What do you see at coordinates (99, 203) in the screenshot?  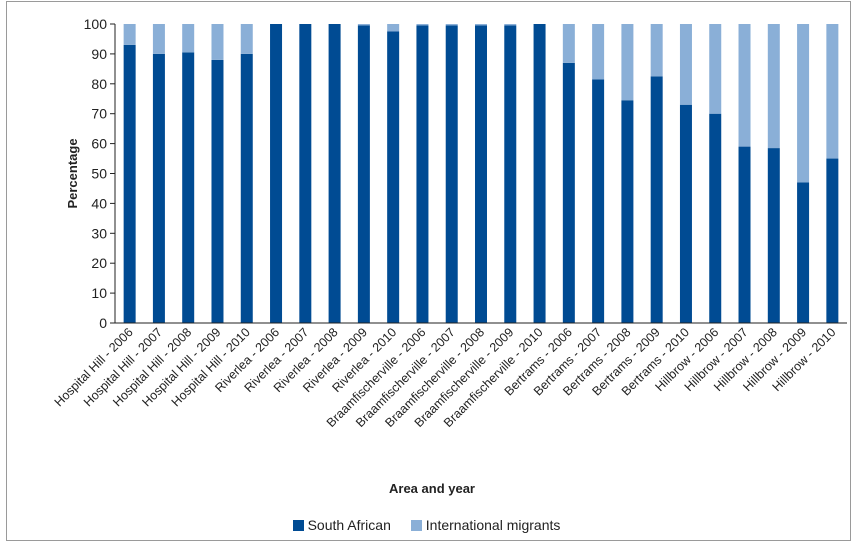 I see `y-tick-label: 40` at bounding box center [99, 203].